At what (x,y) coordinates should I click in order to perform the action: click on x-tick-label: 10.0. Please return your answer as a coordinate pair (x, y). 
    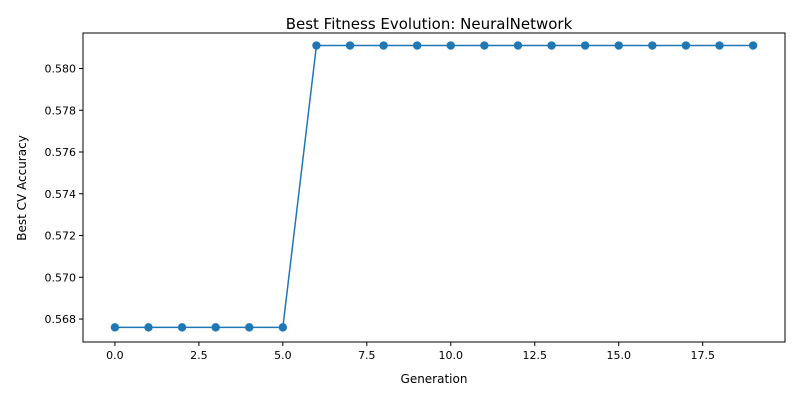
    Looking at the image, I should click on (451, 355).